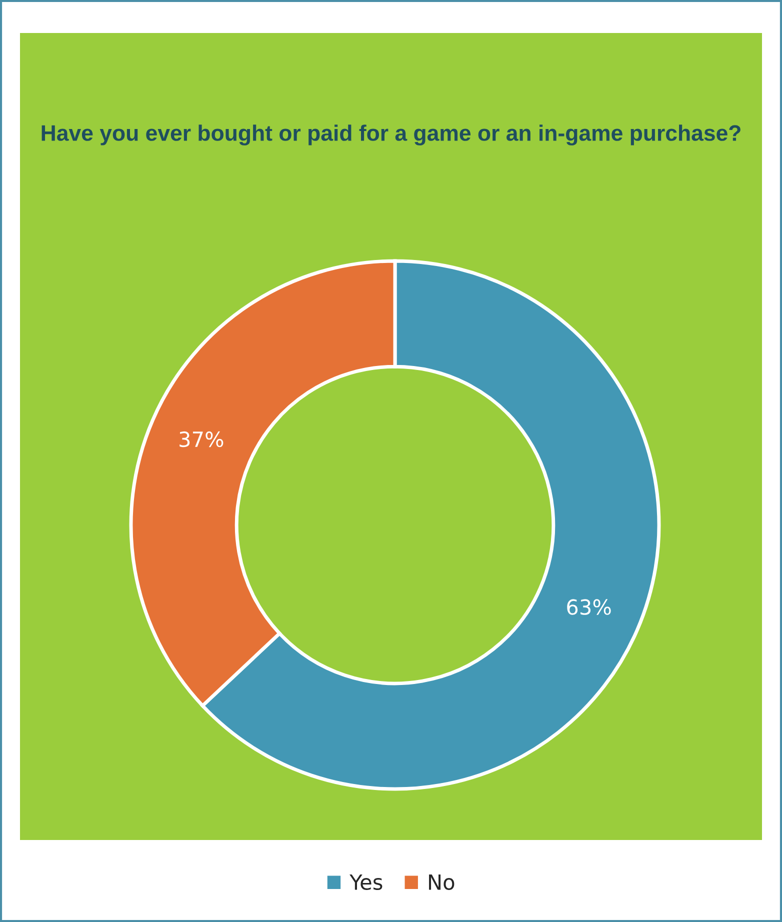 This screenshot has height=922, width=782. What do you see at coordinates (441, 882) in the screenshot?
I see `legend-label: No` at bounding box center [441, 882].